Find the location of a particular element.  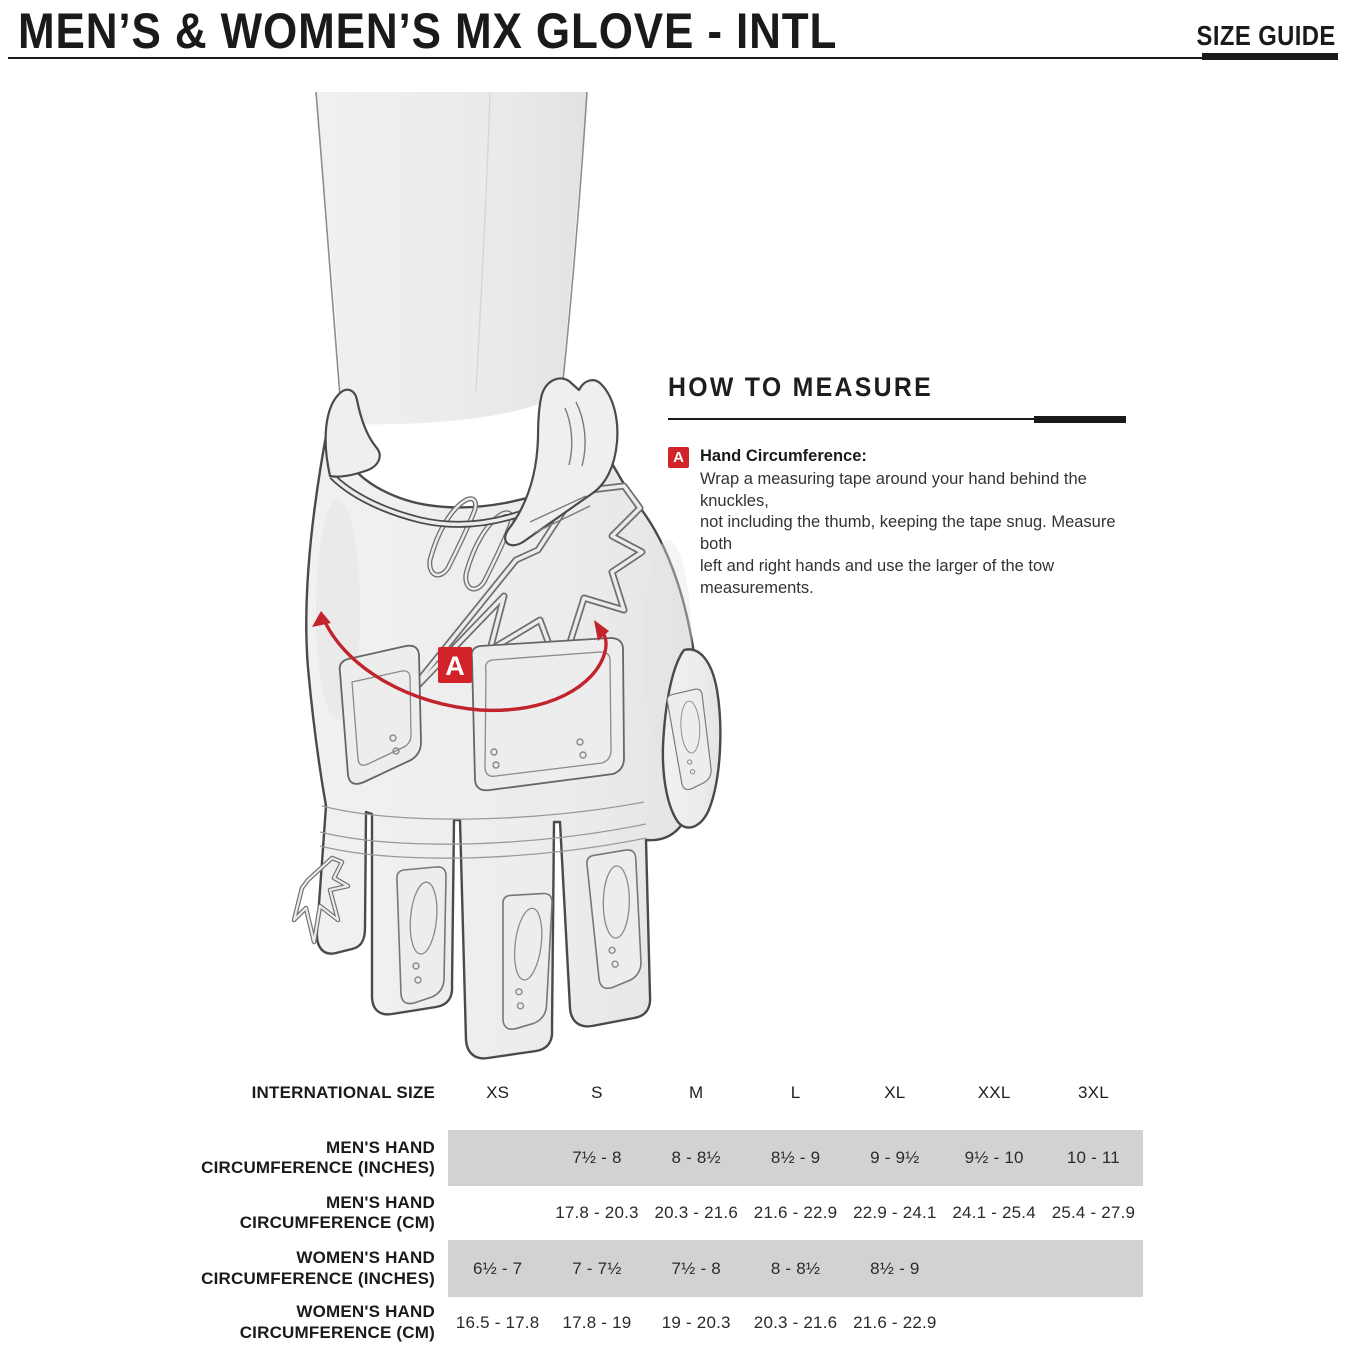

header-rule-accent is located at coordinates (1270, 56).